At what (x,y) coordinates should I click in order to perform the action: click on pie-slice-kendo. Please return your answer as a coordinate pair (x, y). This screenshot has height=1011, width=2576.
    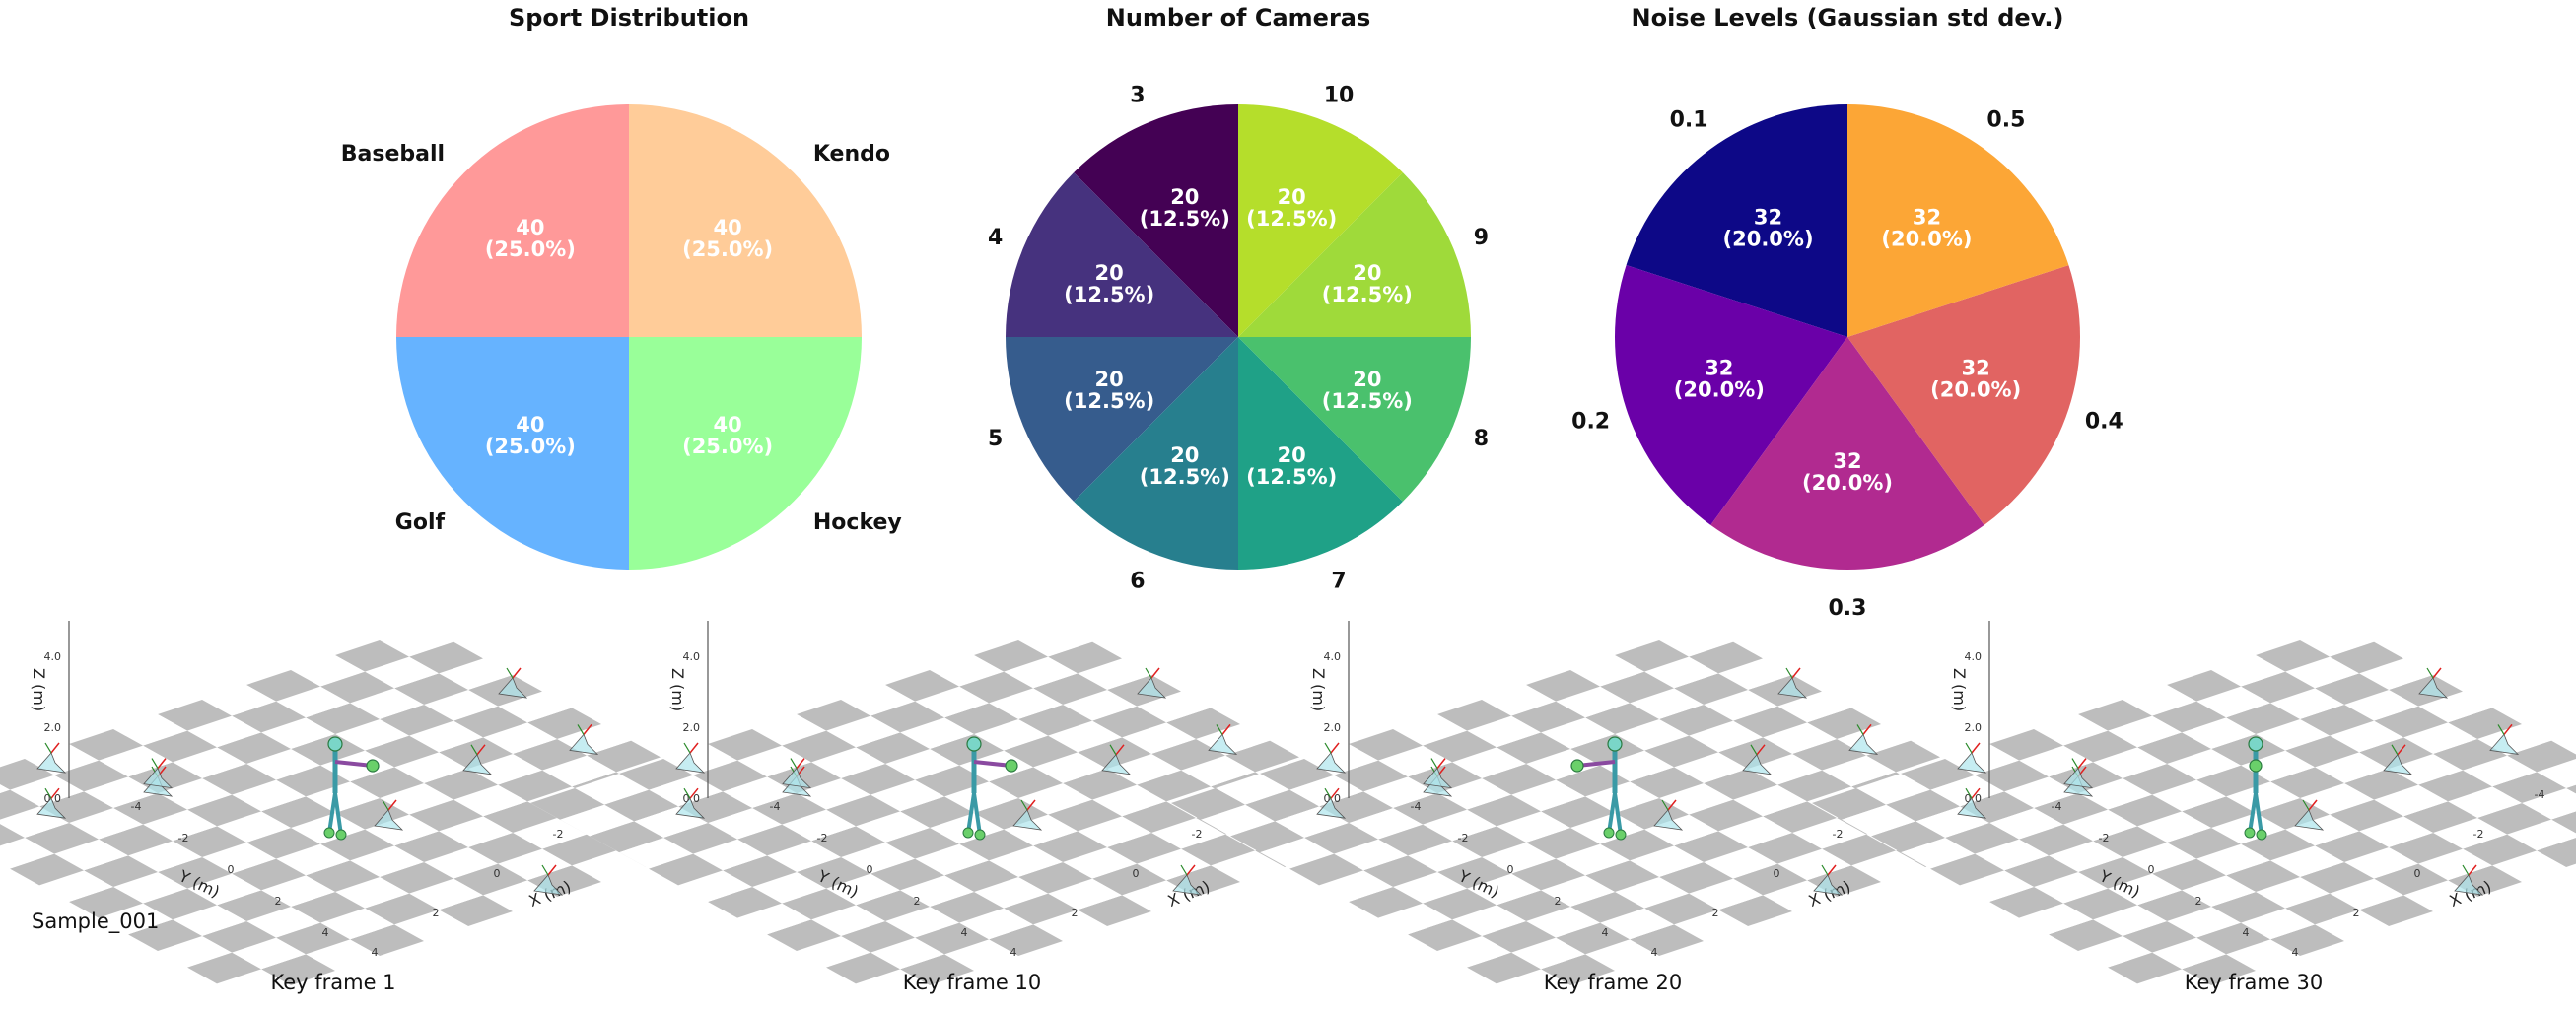
    Looking at the image, I should click on (746, 220).